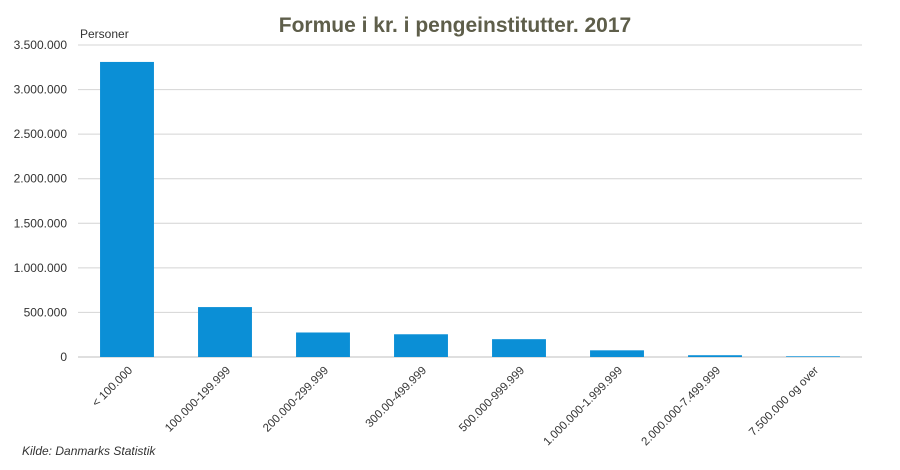 Image resolution: width=900 pixels, height=470 pixels. What do you see at coordinates (198, 400) in the screenshot?
I see `x-tick-label: 100.000-199.999` at bounding box center [198, 400].